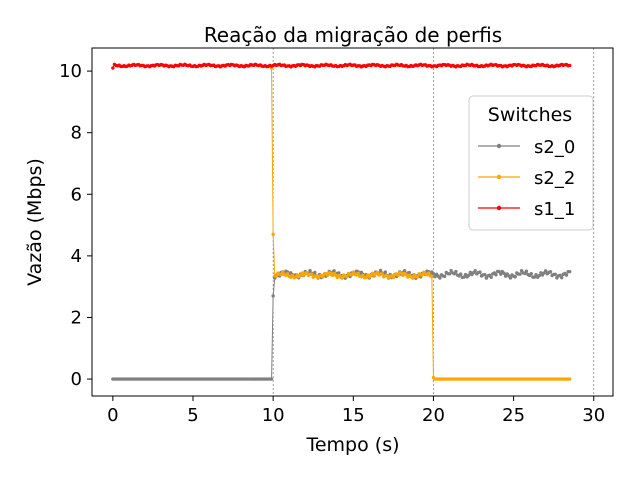  I want to click on x-tick-label: 15, so click(353, 415).